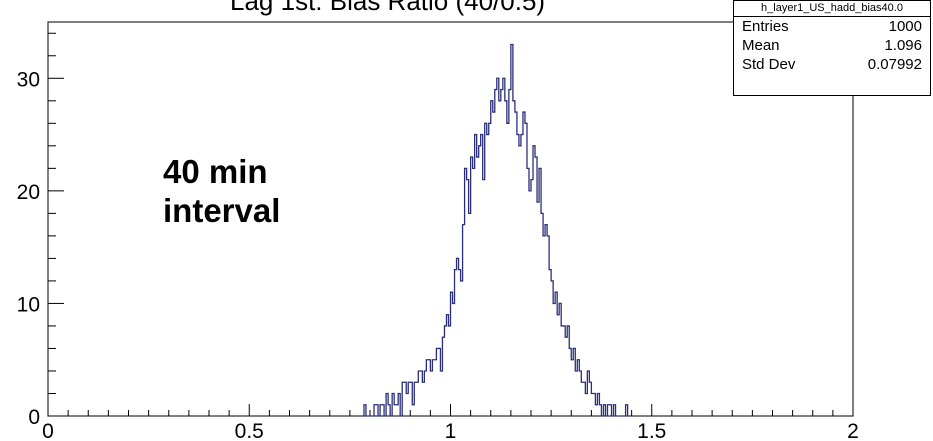  Describe the element at coordinates (222, 210) in the screenshot. I see `annotation-line-2: interval` at that location.